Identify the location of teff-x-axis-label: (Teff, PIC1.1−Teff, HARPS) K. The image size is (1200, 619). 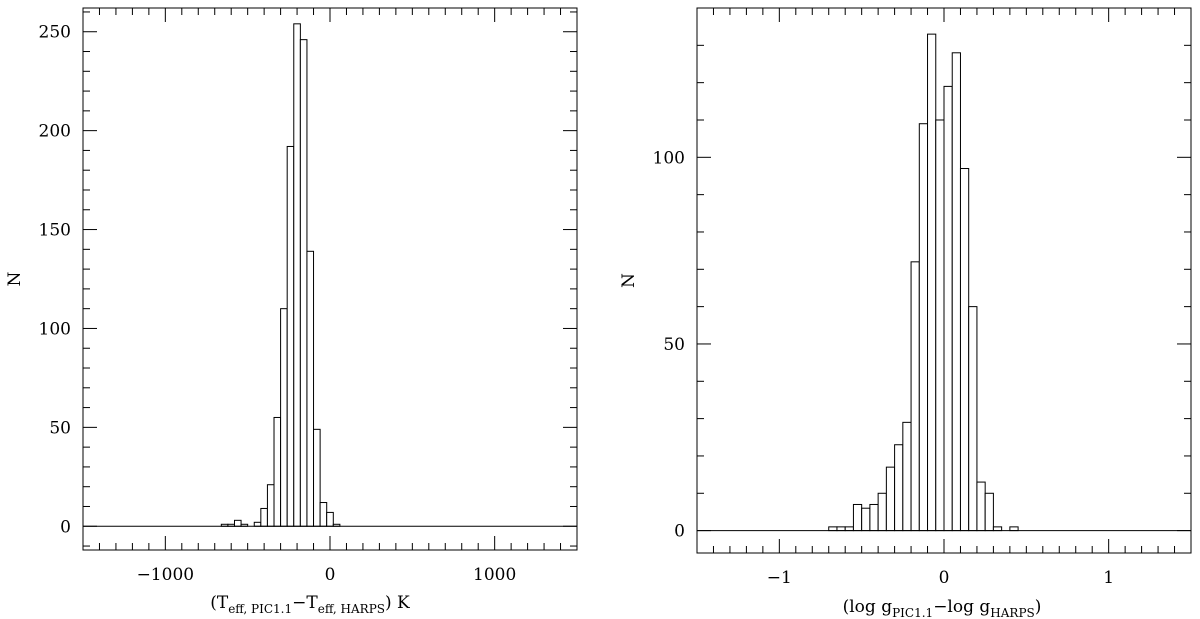
(310, 604).